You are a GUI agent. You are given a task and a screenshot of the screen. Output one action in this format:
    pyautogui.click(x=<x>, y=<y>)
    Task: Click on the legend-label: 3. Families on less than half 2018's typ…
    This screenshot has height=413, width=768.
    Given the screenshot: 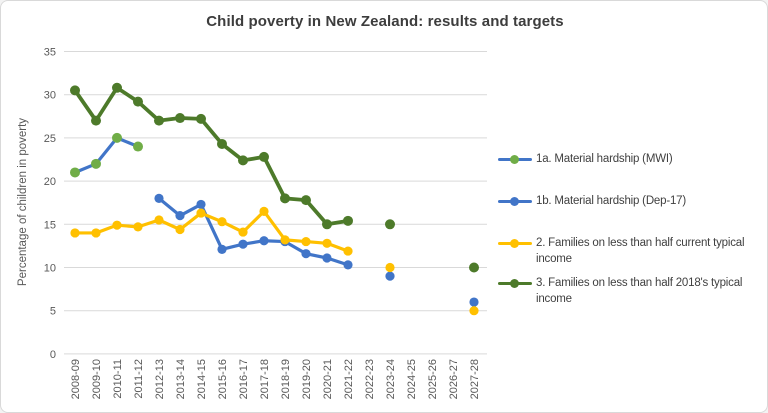 What is the action you would take?
    pyautogui.click(x=639, y=291)
    